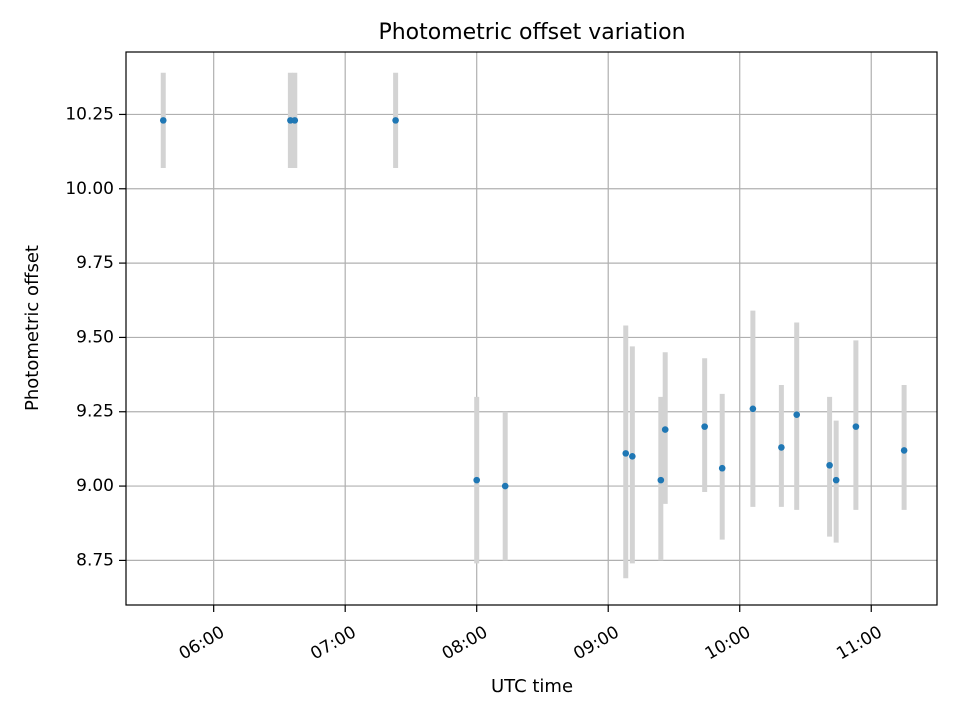 Image resolution: width=960 pixels, height=720 pixels. What do you see at coordinates (32, 328) in the screenshot?
I see `y-axis-label: Photometric offset` at bounding box center [32, 328].